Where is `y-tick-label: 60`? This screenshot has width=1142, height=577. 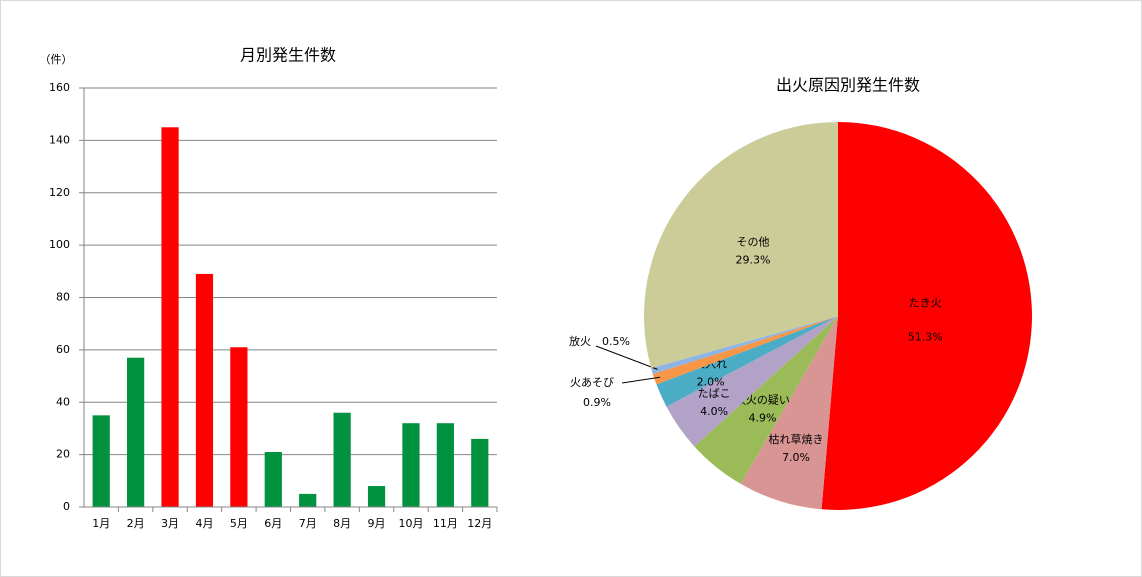 y-tick-label: 60 is located at coordinates (63, 349).